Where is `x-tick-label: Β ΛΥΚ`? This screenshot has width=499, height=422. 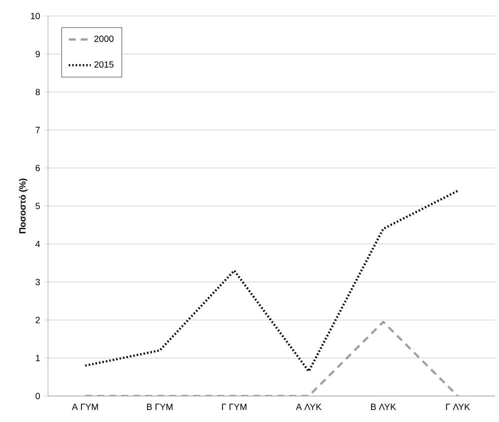 x-tick-label: Β ΛΥΚ is located at coordinates (383, 407).